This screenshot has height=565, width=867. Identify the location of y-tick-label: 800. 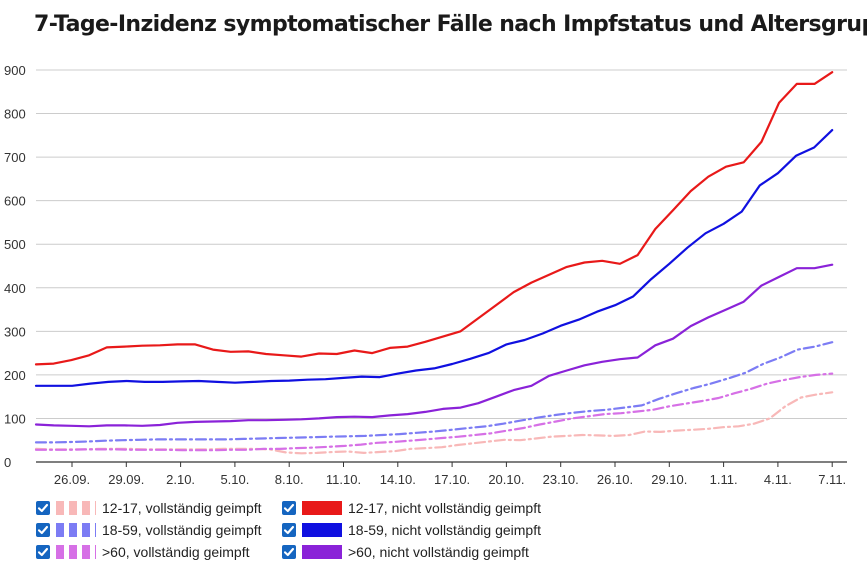
(15, 114).